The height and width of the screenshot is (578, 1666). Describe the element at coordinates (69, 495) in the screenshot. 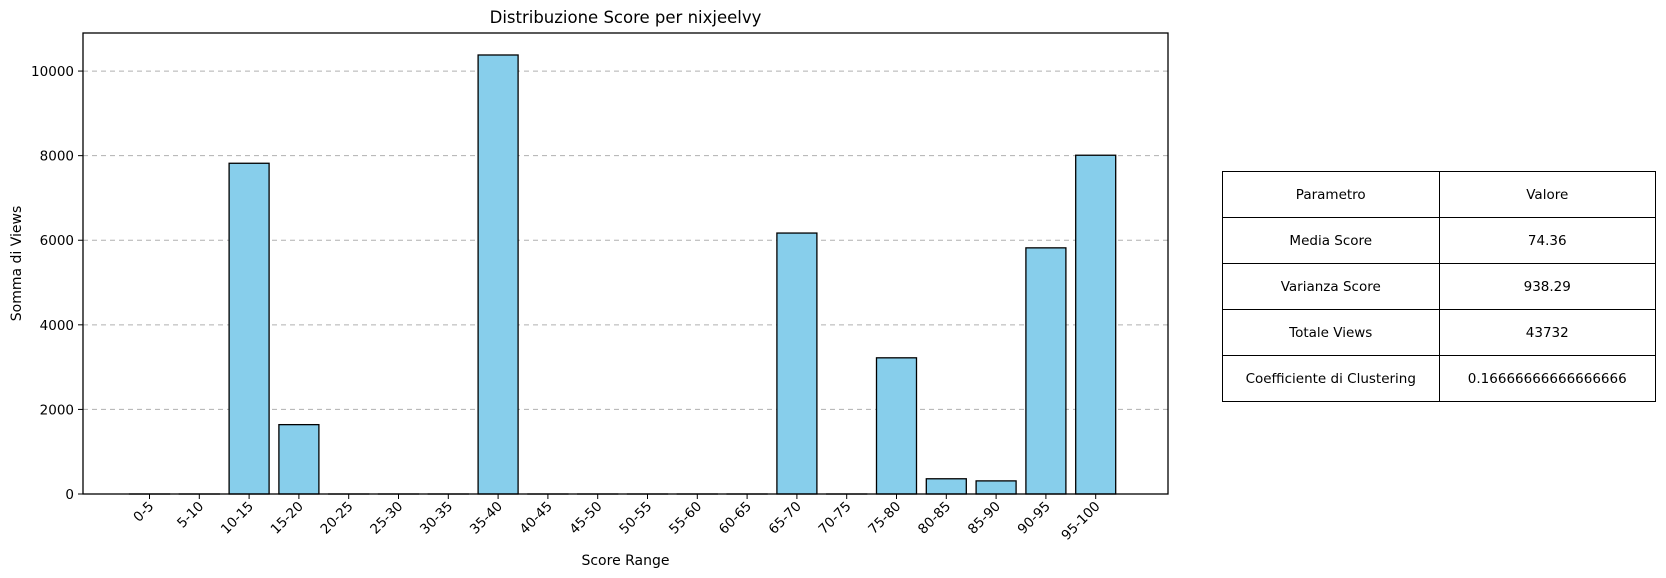

I see `y-tick-label: 0` at that location.